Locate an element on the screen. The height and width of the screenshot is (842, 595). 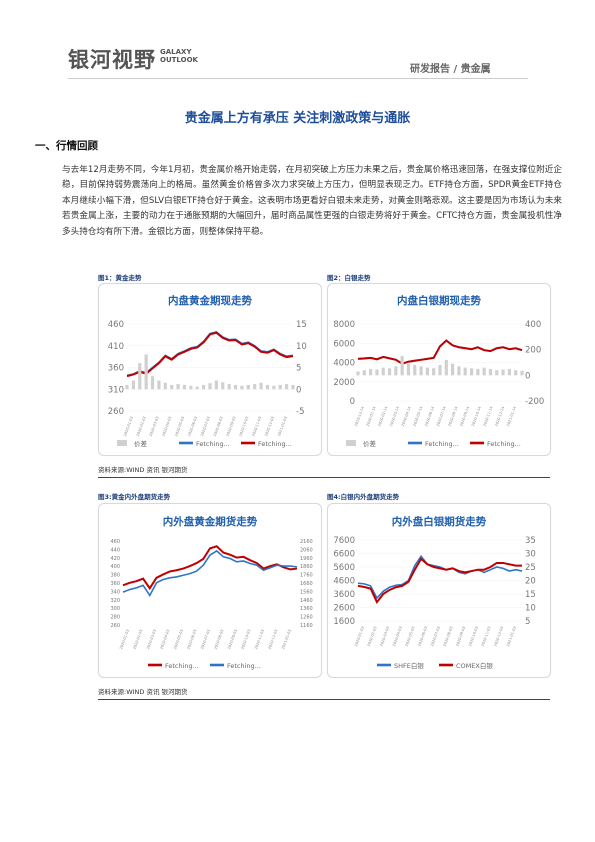
x-tick-label: 2020-04-14 is located at coordinates (406, 416).